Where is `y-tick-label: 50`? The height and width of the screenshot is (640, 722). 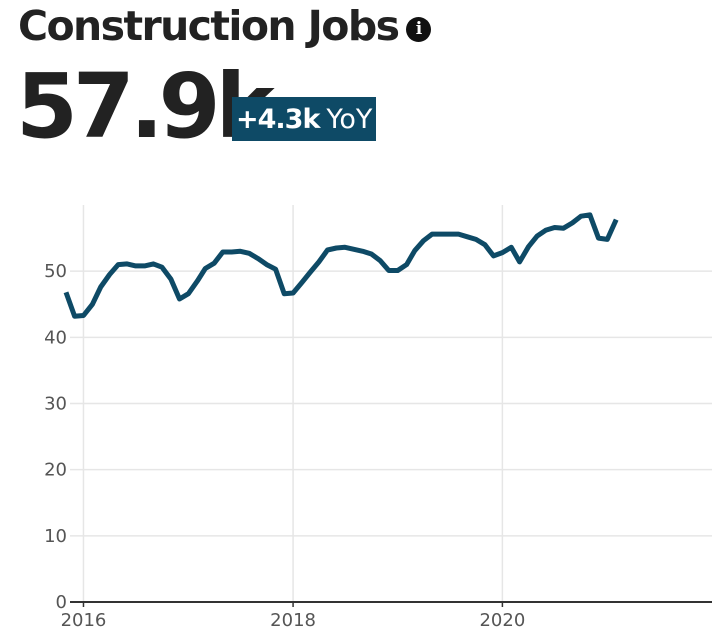 y-tick-label: 50 is located at coordinates (55, 271).